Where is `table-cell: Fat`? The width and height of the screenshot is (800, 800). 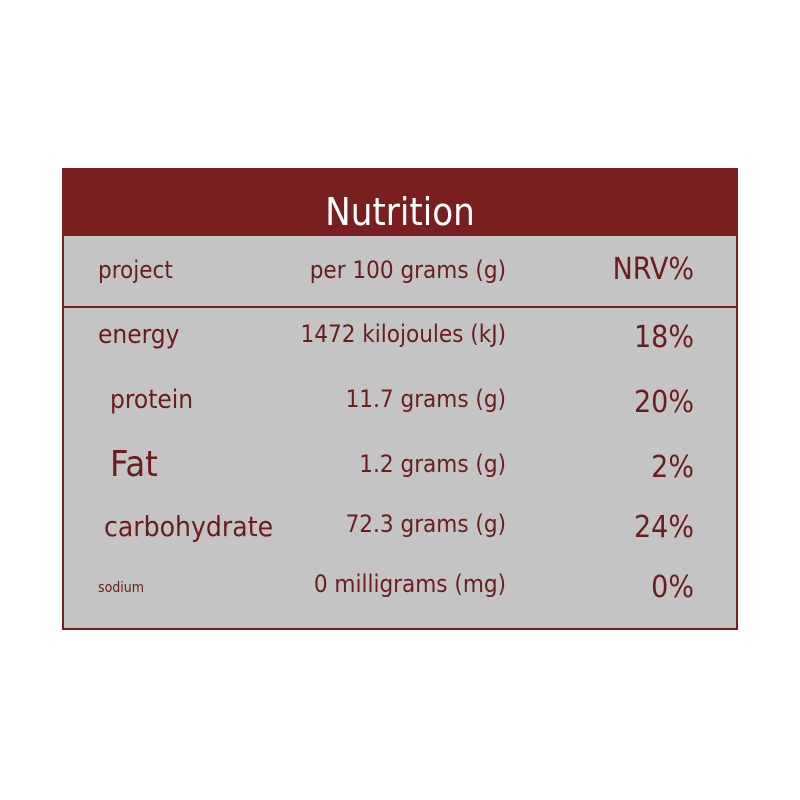 table-cell: Fat is located at coordinates (134, 464).